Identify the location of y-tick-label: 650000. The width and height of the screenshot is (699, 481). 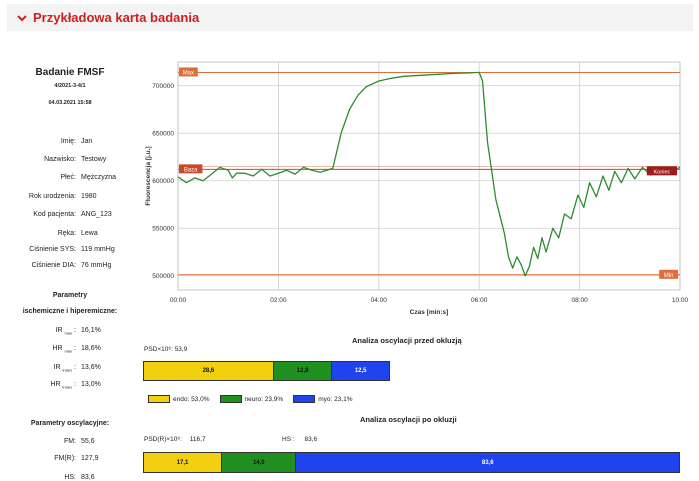
(163, 133).